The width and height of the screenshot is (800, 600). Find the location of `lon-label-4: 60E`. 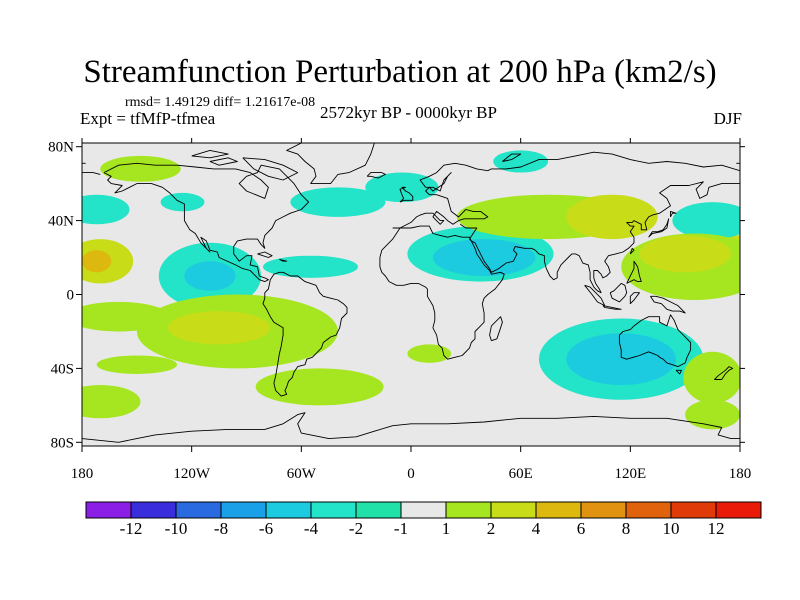

lon-label-4: 60E is located at coordinates (521, 474).